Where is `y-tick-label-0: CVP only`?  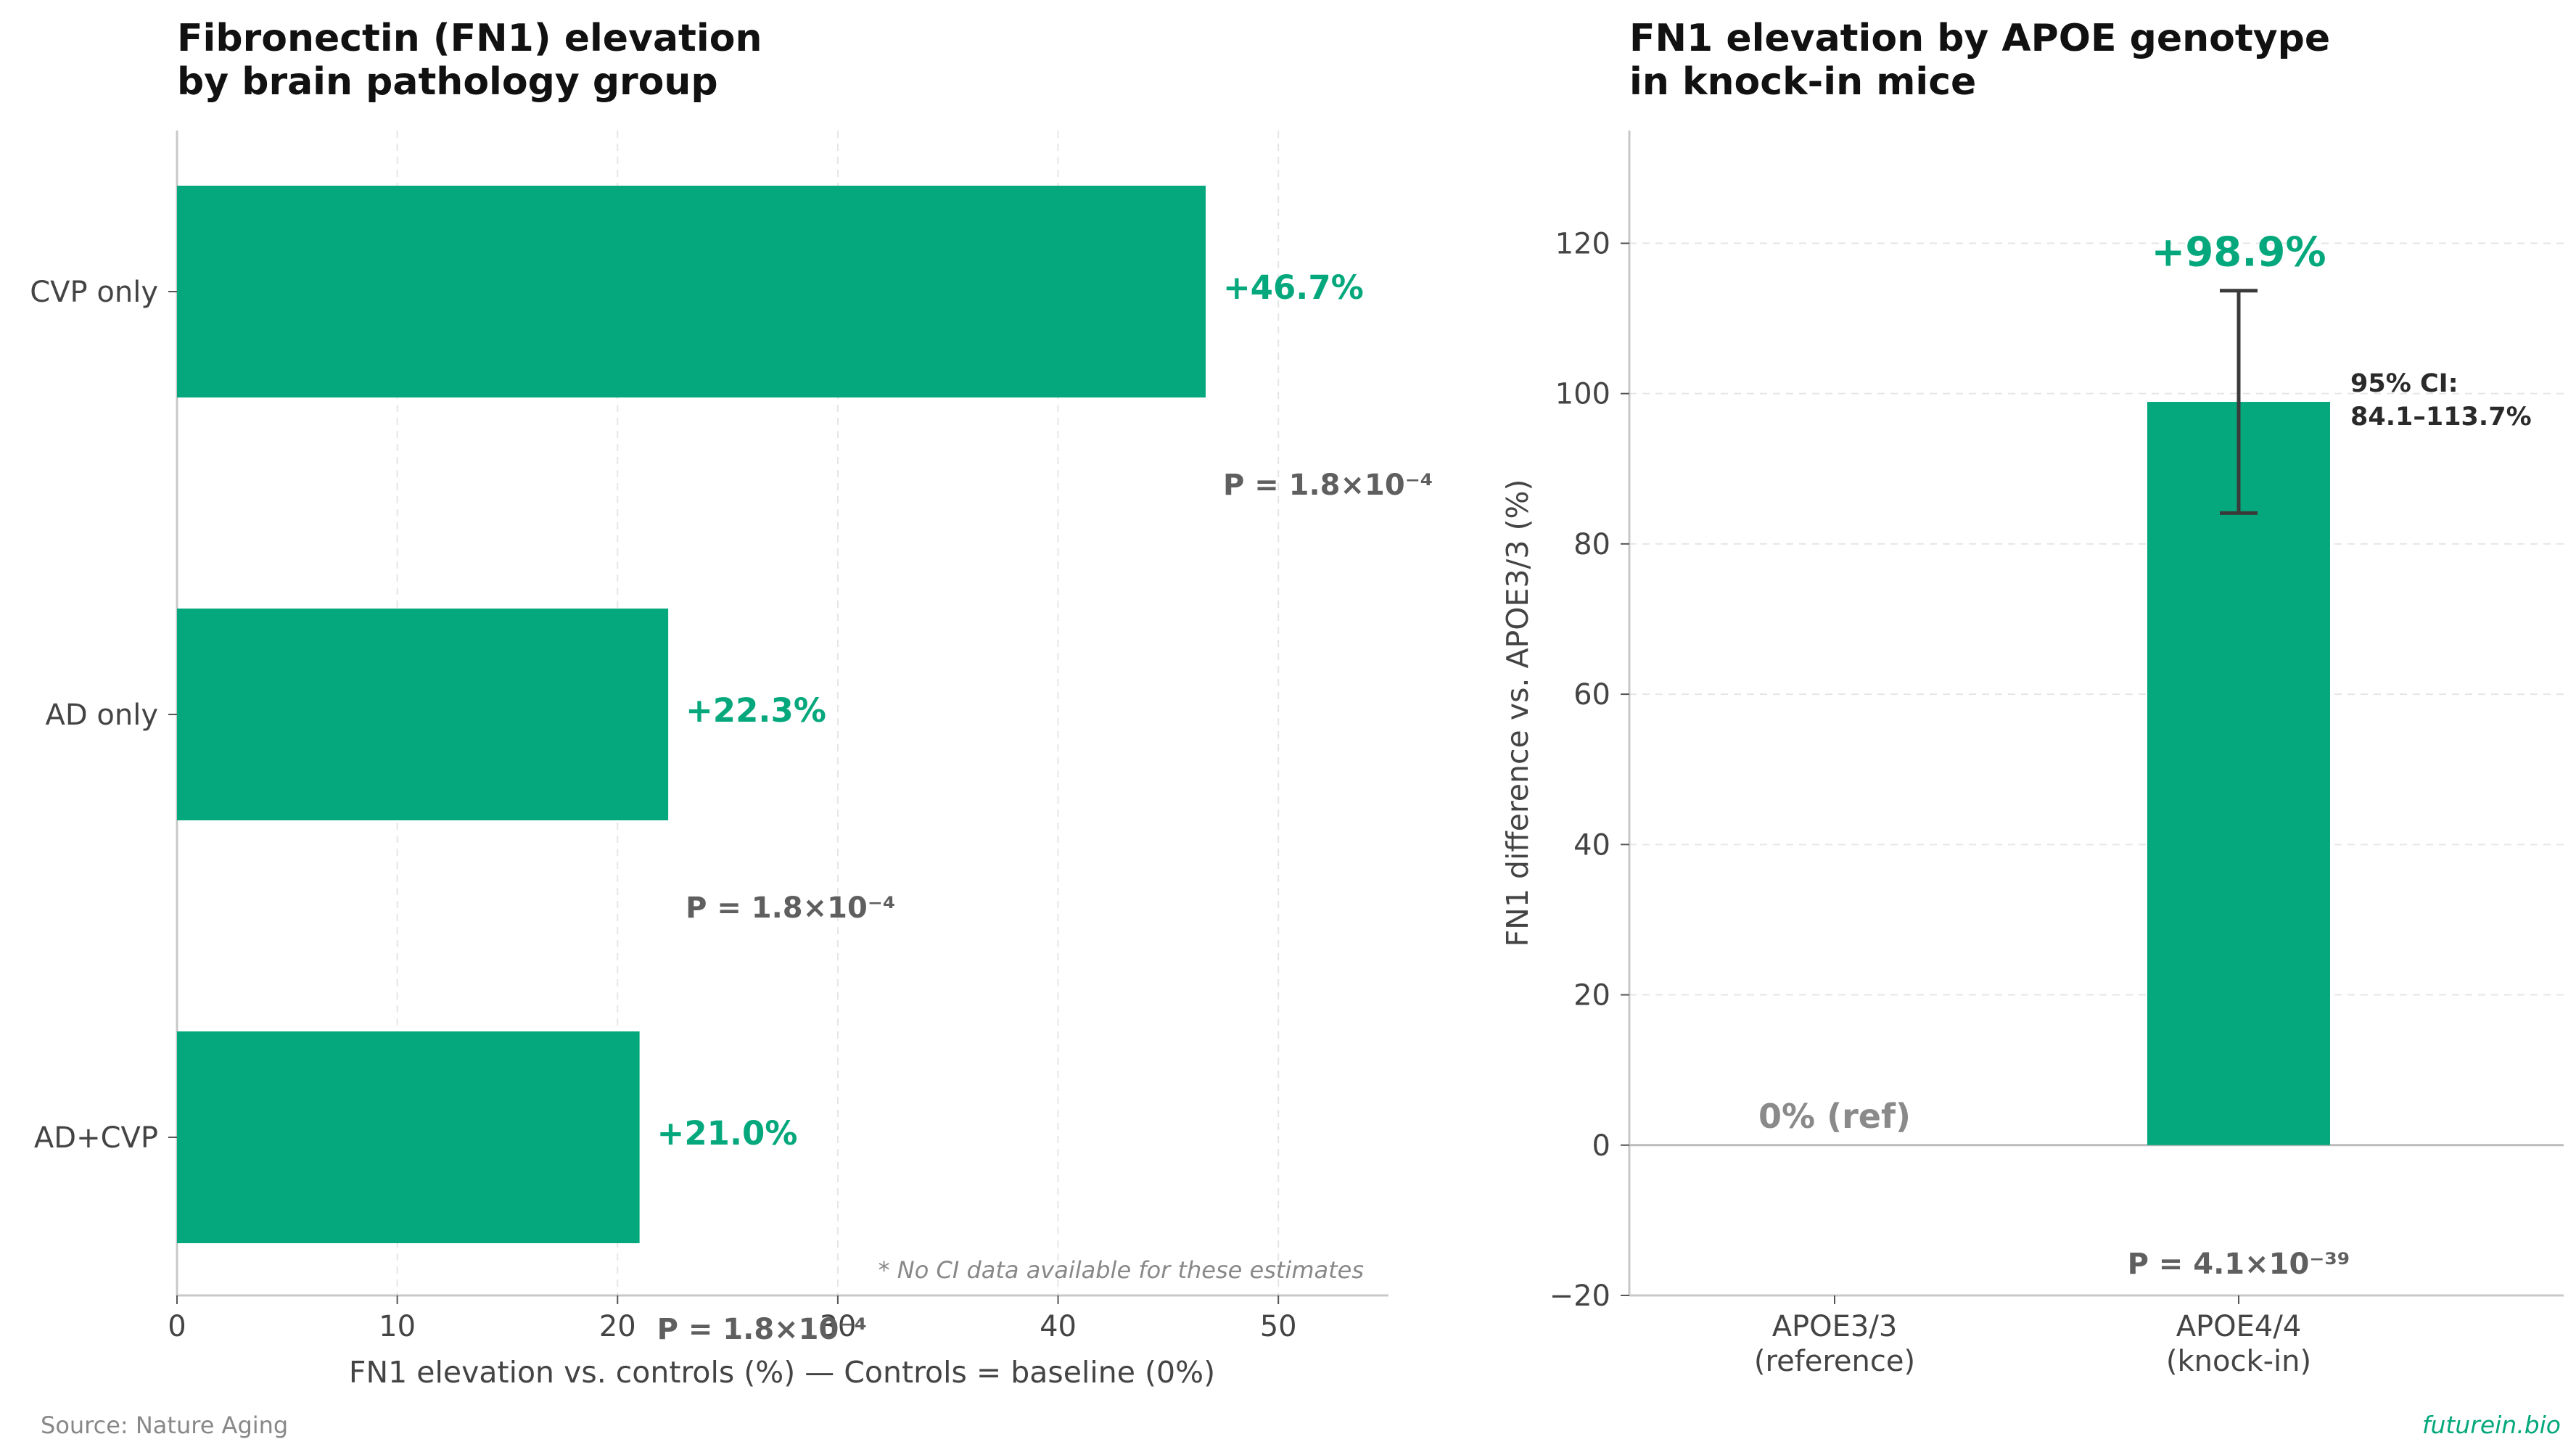 y-tick-label-0: CVP only is located at coordinates (94, 292).